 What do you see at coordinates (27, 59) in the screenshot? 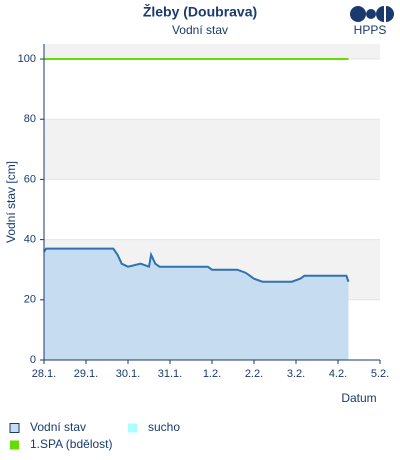
I see `y-tick-label: 100` at bounding box center [27, 59].